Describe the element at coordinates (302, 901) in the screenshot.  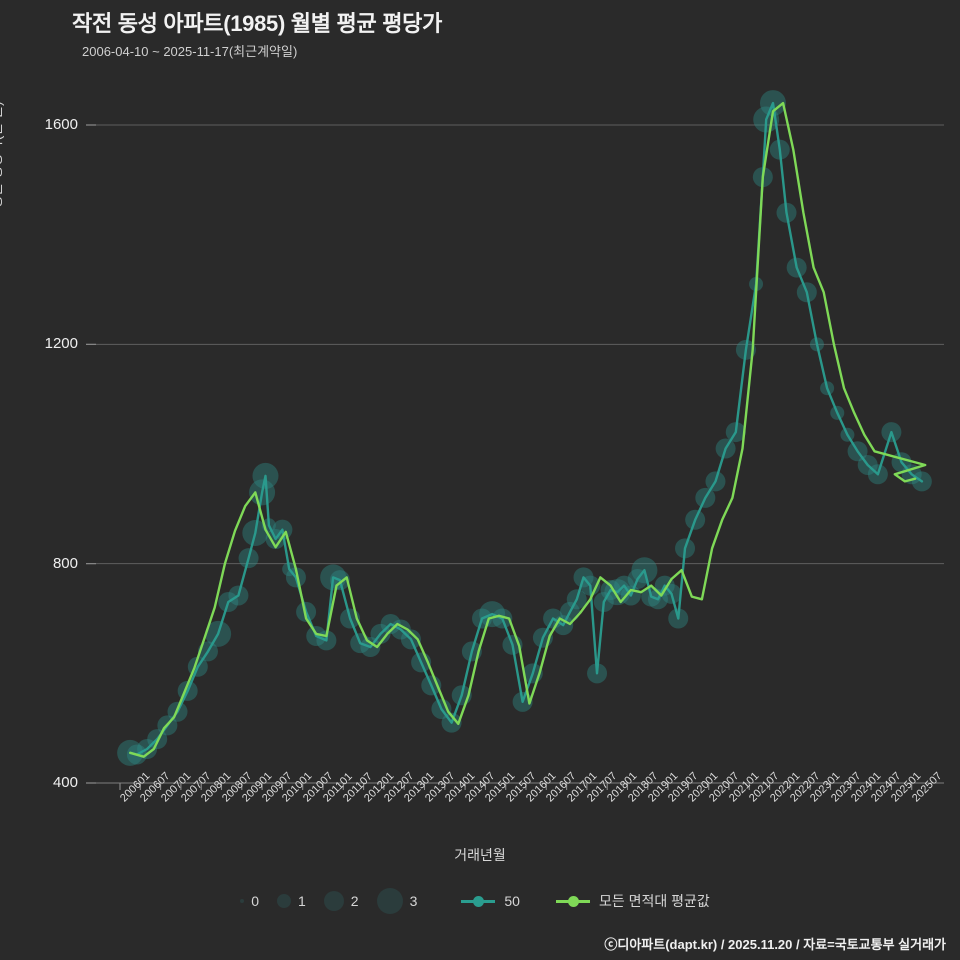
I see `legend-size-label: 1` at that location.